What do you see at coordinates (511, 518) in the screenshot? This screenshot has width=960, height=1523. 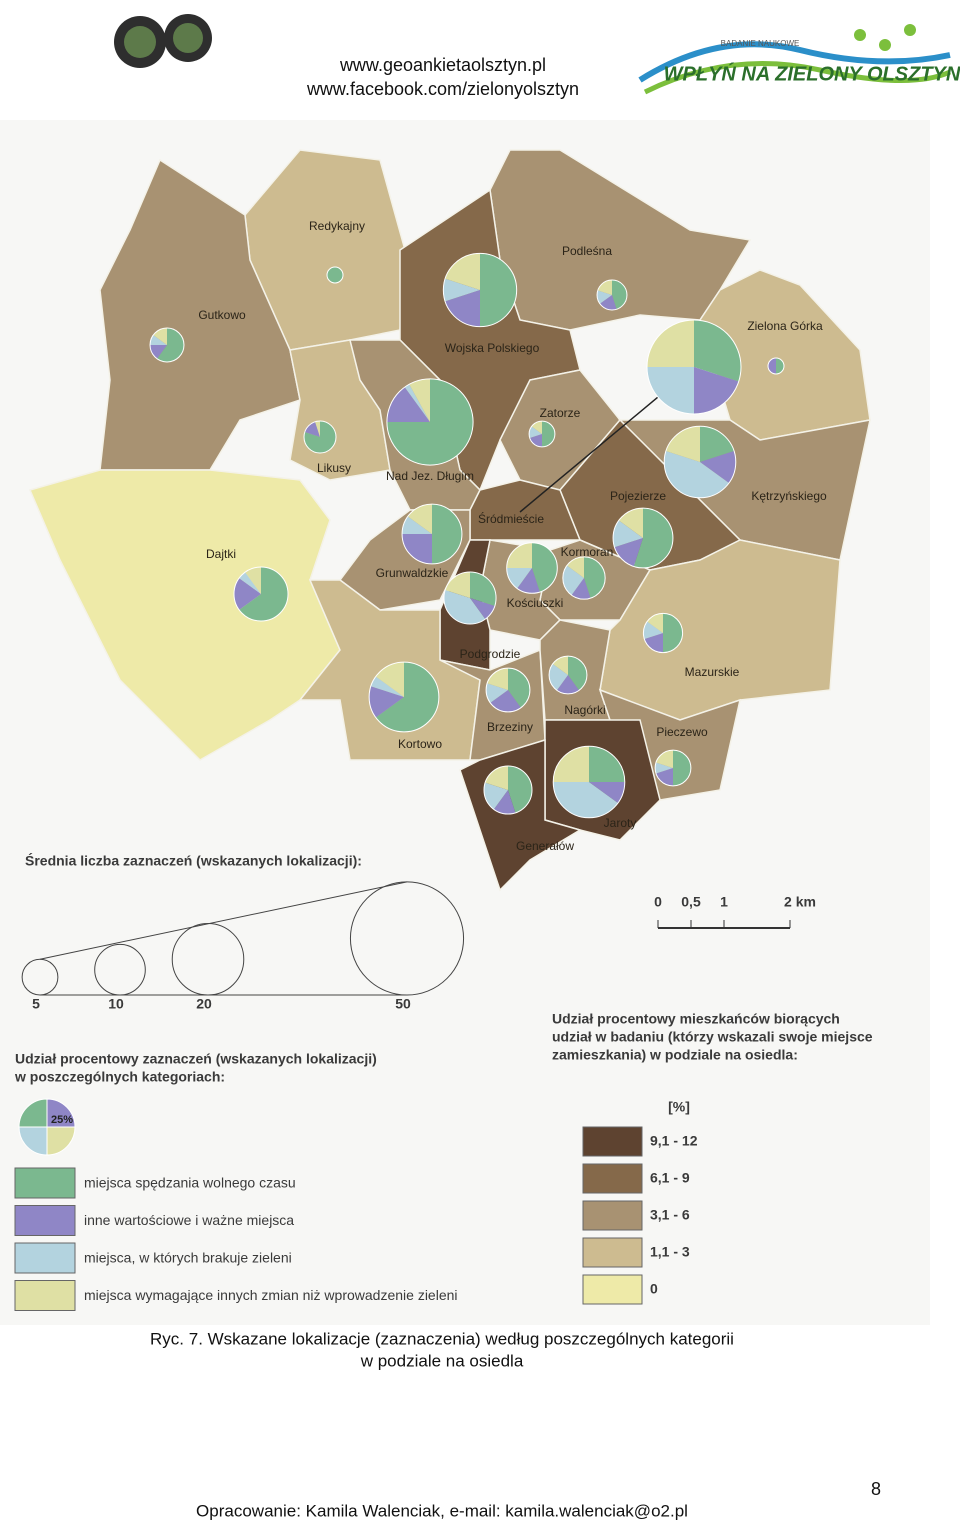 I see `district-label: Śródmieście` at bounding box center [511, 518].